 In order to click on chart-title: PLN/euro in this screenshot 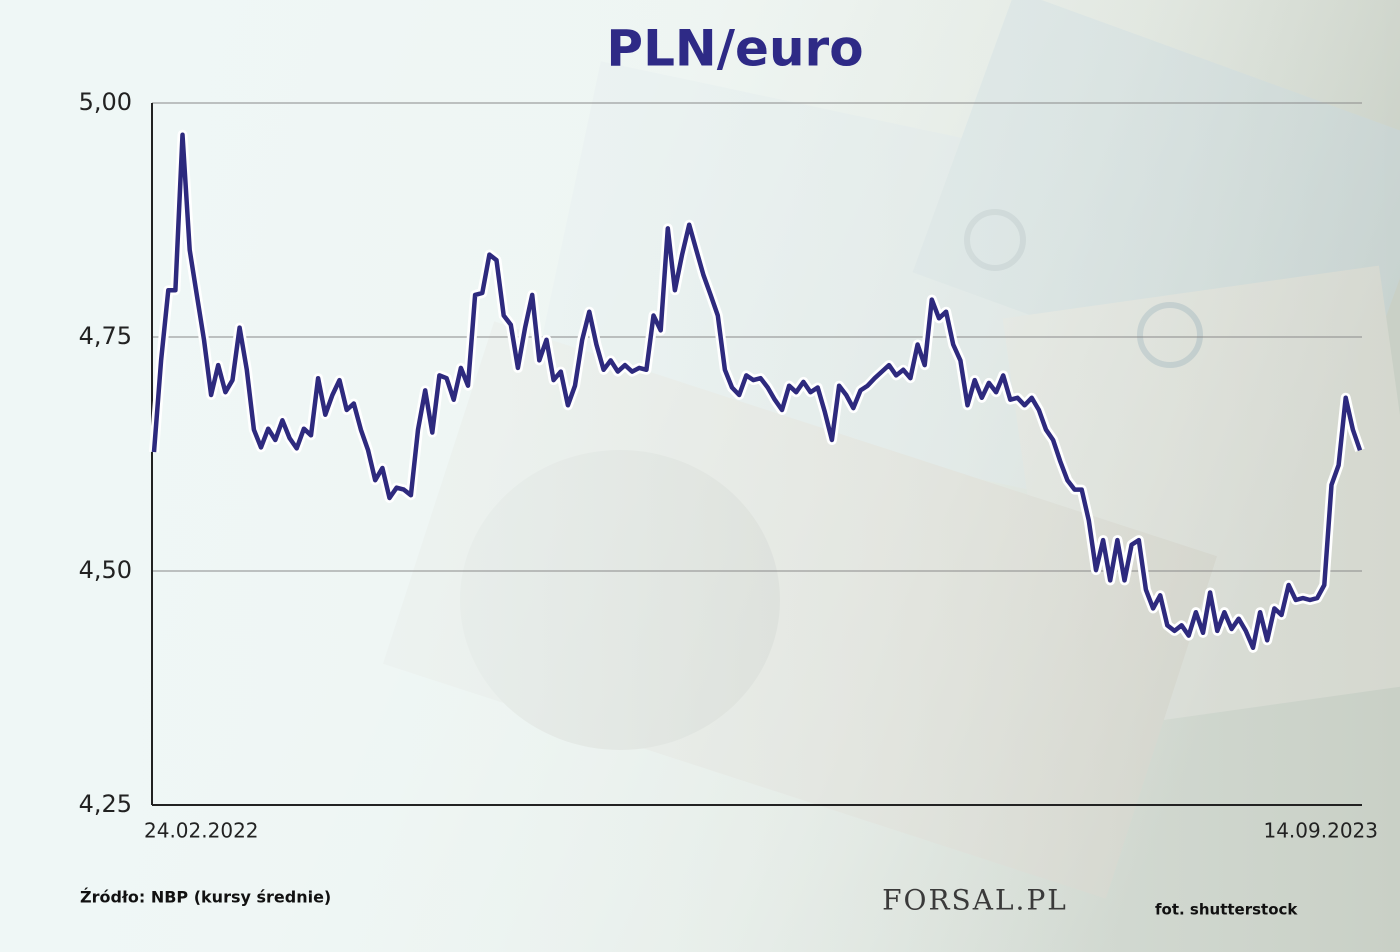, I will do `click(734, 49)`.